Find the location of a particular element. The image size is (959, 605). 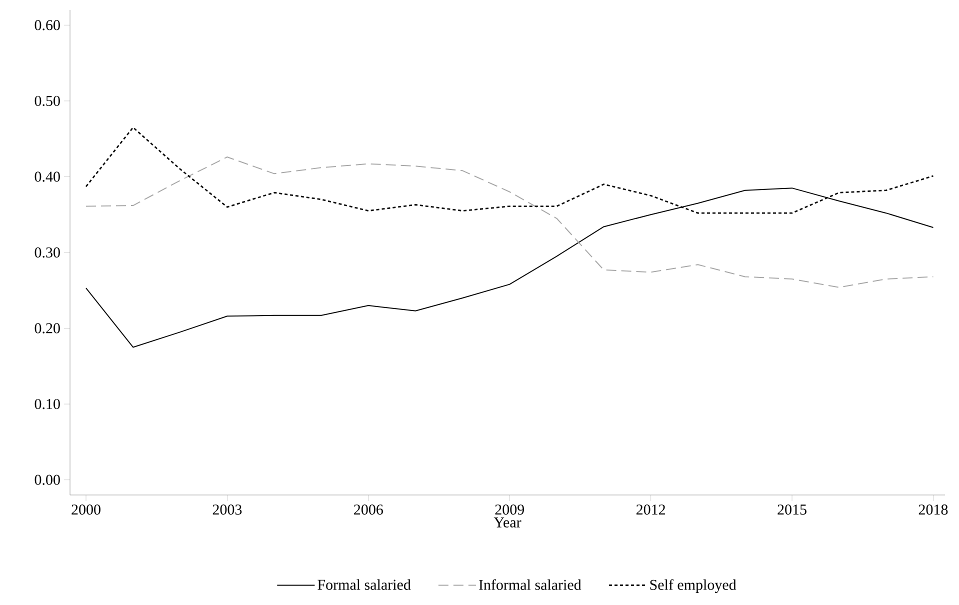

legend-label: Formal salaried is located at coordinates (364, 584).